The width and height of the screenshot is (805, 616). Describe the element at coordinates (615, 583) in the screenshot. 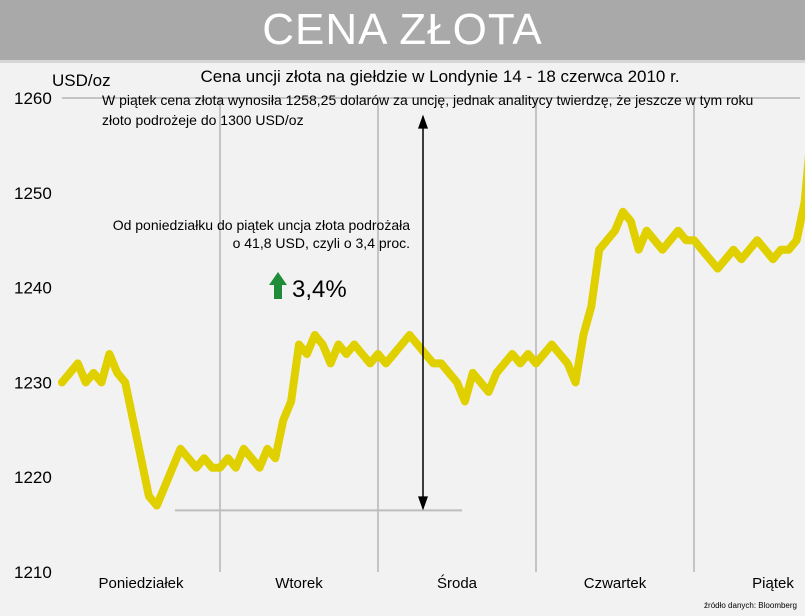

I see `x-category-label: Czwartek` at that location.